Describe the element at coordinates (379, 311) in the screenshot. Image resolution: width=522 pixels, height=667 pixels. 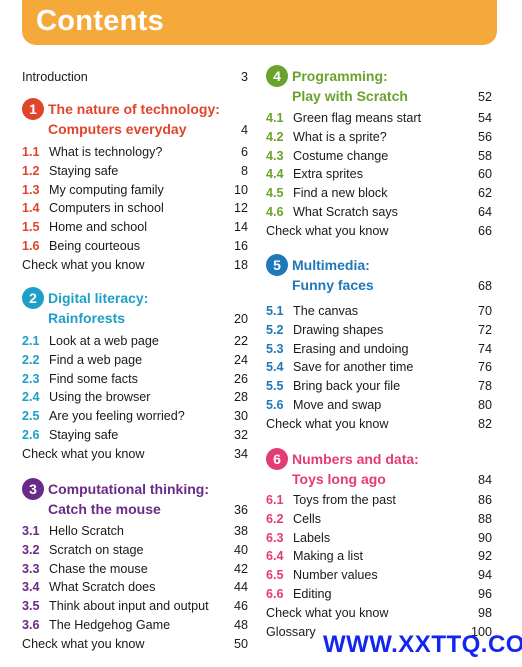
I see `toc-item: 5.1 The canvas 70` at that location.